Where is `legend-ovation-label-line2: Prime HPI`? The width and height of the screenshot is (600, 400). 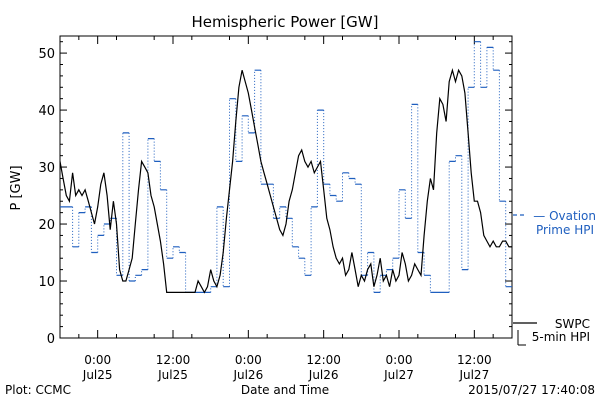 legend-ovation-label-line2: Prime HPI is located at coordinates (565, 230).